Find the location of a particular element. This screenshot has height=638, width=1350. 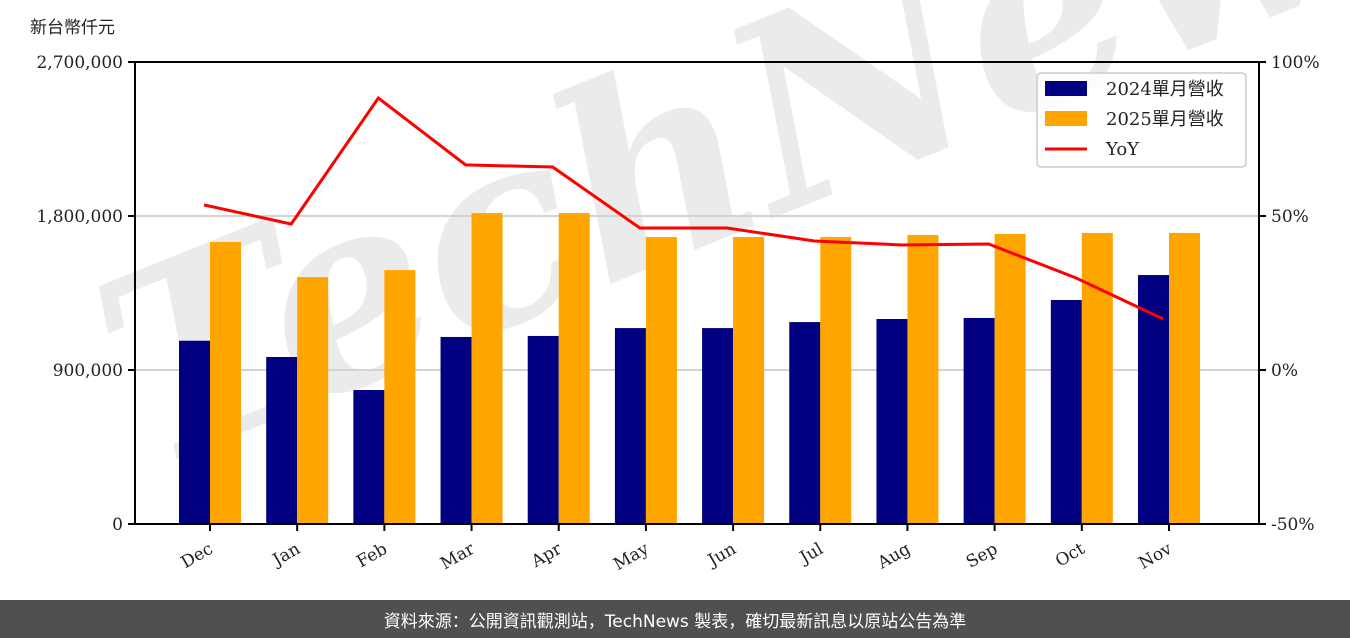

x-axis-ticks: Dec Jan Feb Mar Apr May Jun Jul Aug Sep Oct Nov is located at coordinates (677, 549).